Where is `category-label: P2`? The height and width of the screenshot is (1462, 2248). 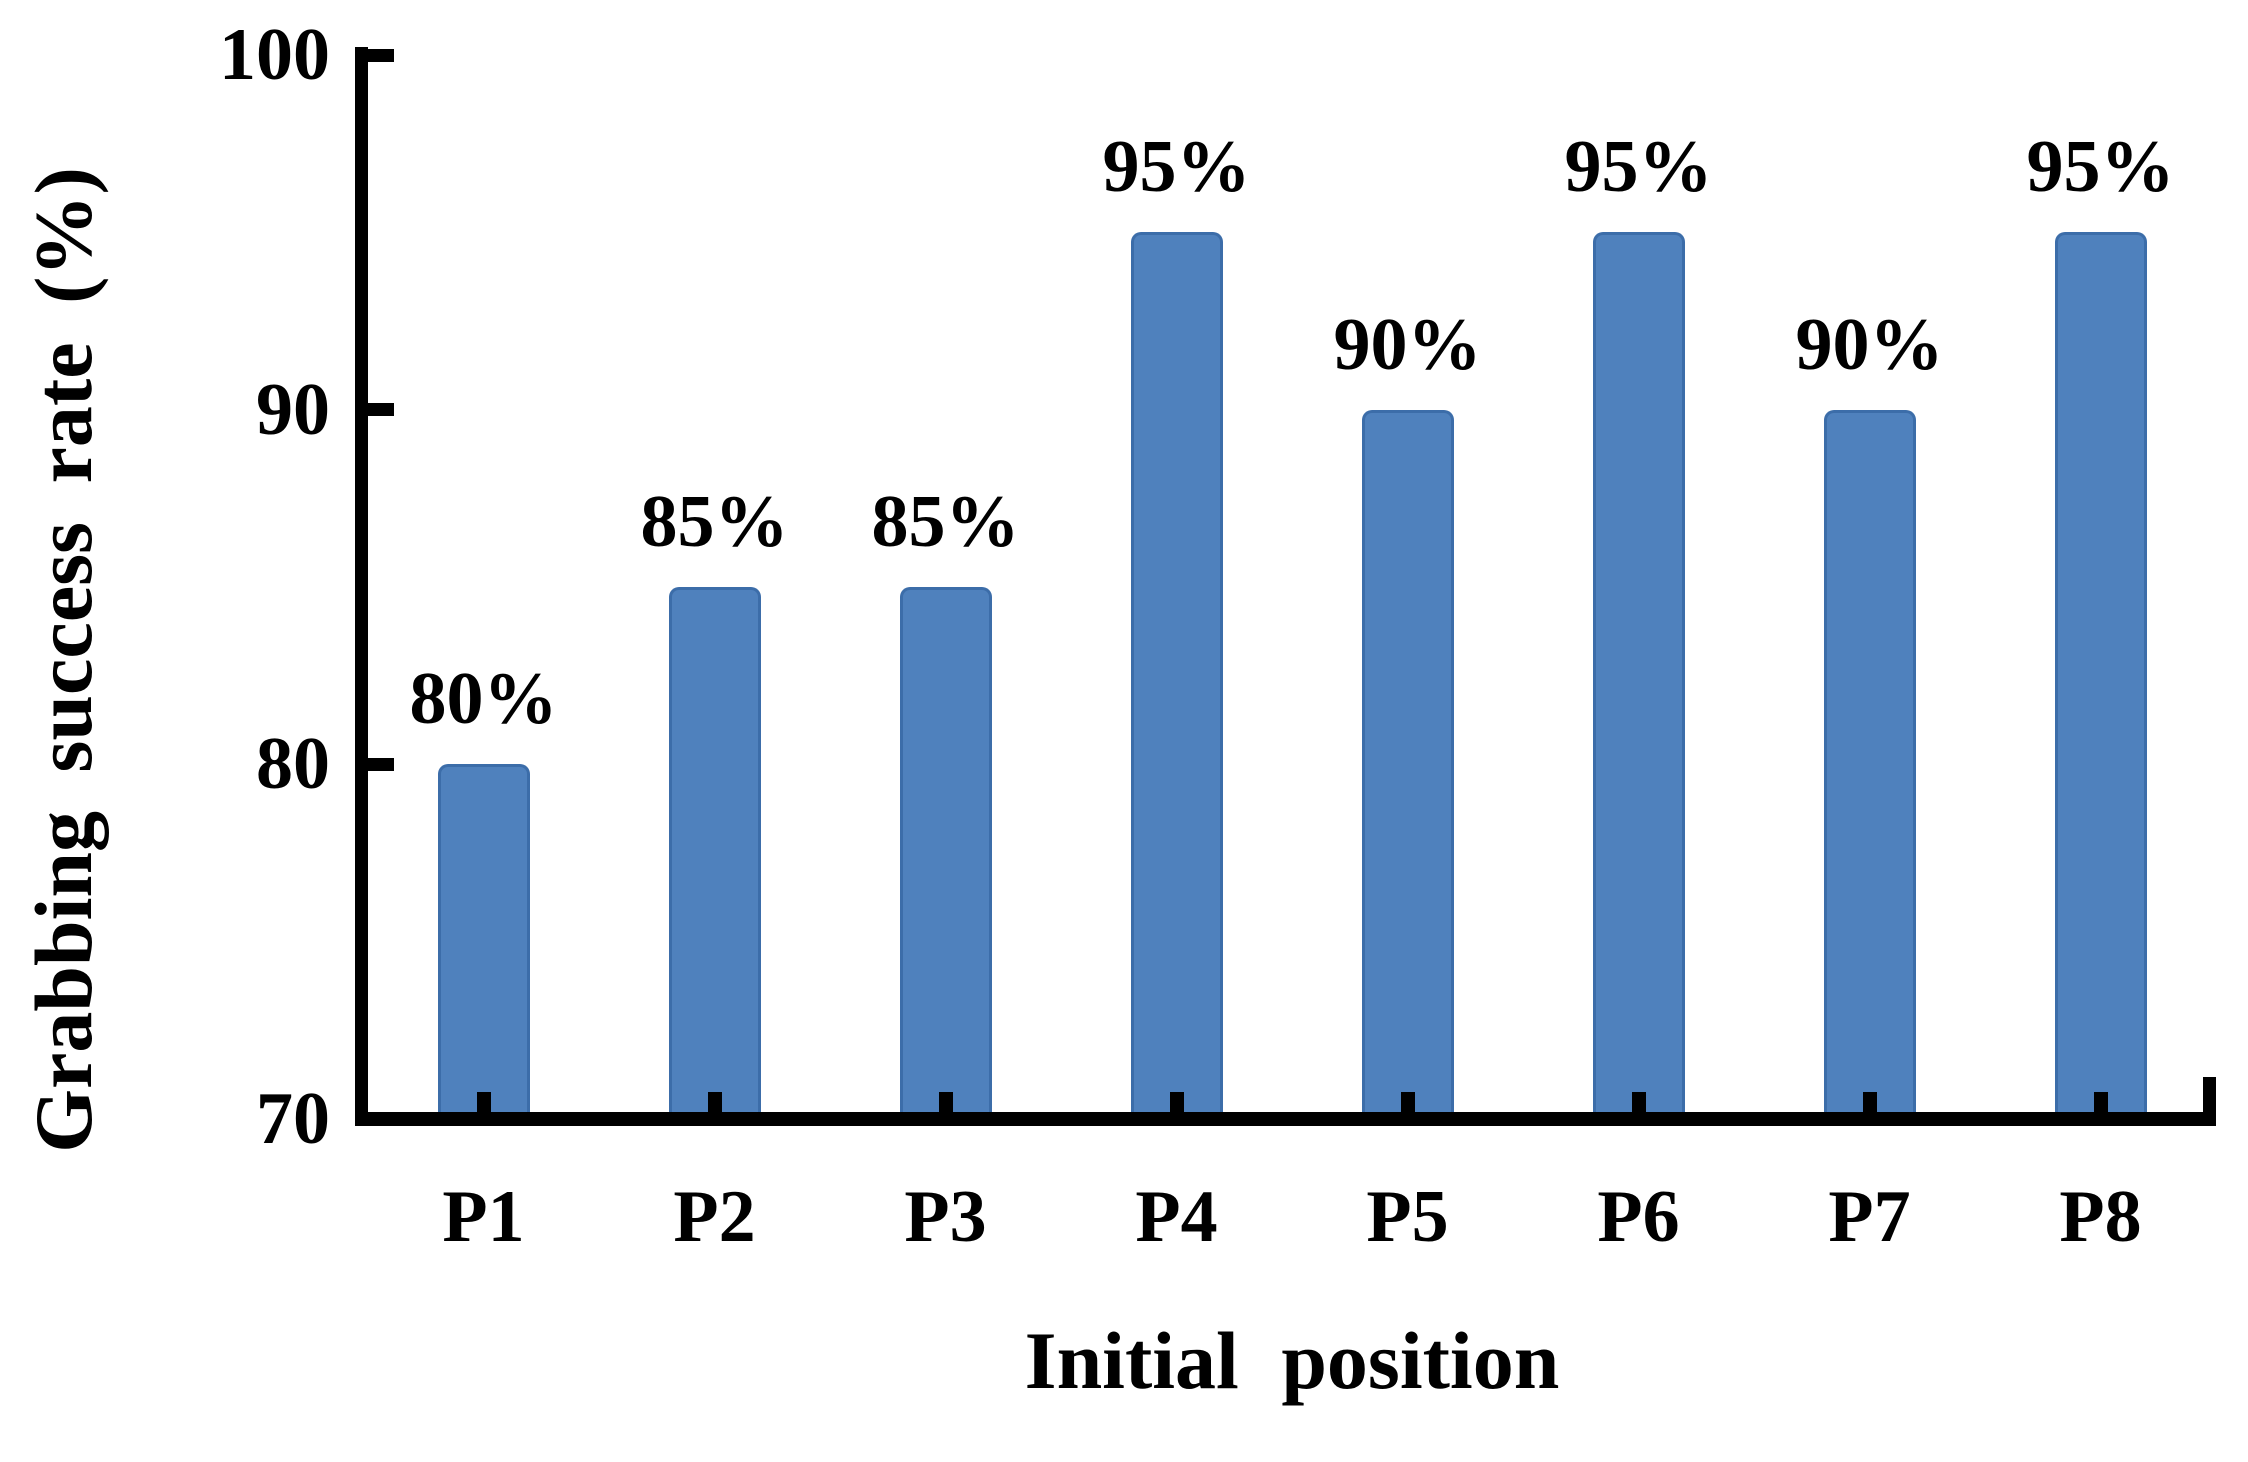 category-label: P2 is located at coordinates (714, 1217).